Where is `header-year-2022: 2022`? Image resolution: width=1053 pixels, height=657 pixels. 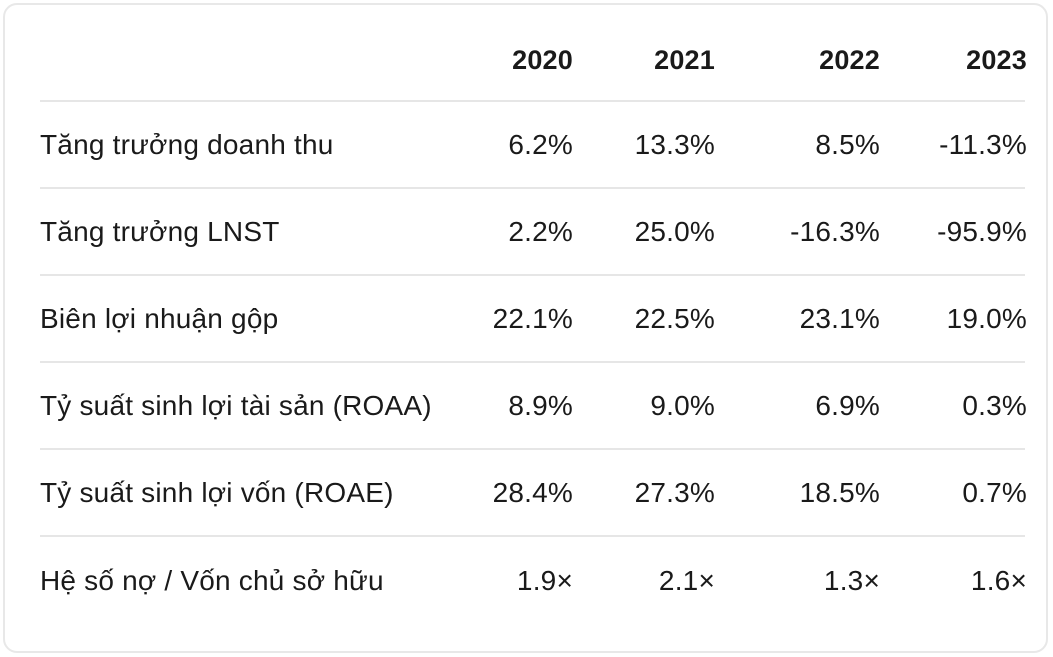
header-year-2022: 2022 is located at coordinates (849, 60).